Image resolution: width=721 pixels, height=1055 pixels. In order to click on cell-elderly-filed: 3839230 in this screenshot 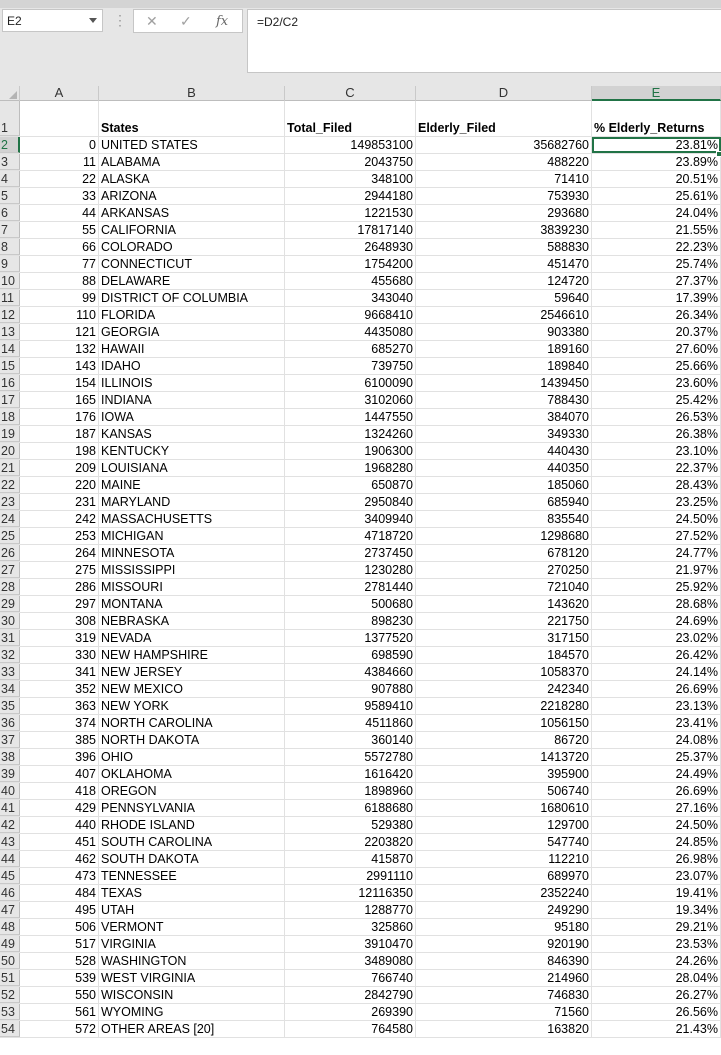, I will do `click(504, 230)`.